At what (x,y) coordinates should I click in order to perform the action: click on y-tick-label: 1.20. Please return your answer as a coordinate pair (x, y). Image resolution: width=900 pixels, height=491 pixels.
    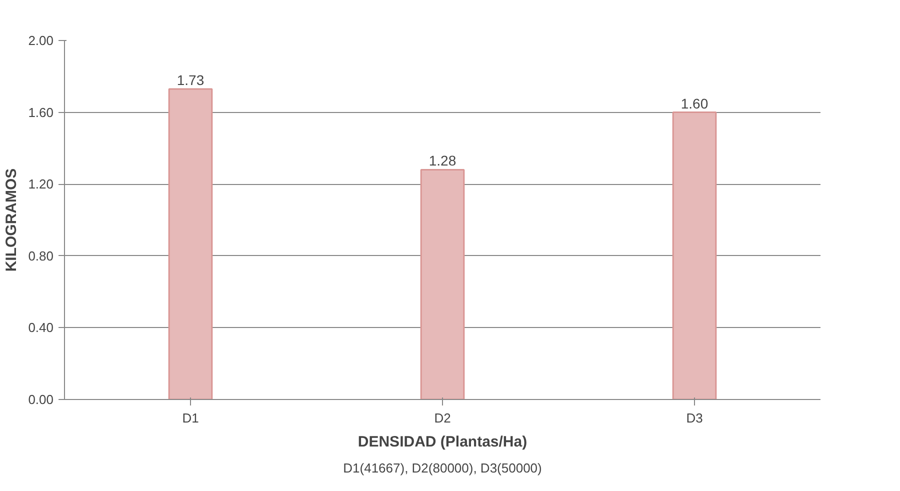
    Looking at the image, I should click on (41, 184).